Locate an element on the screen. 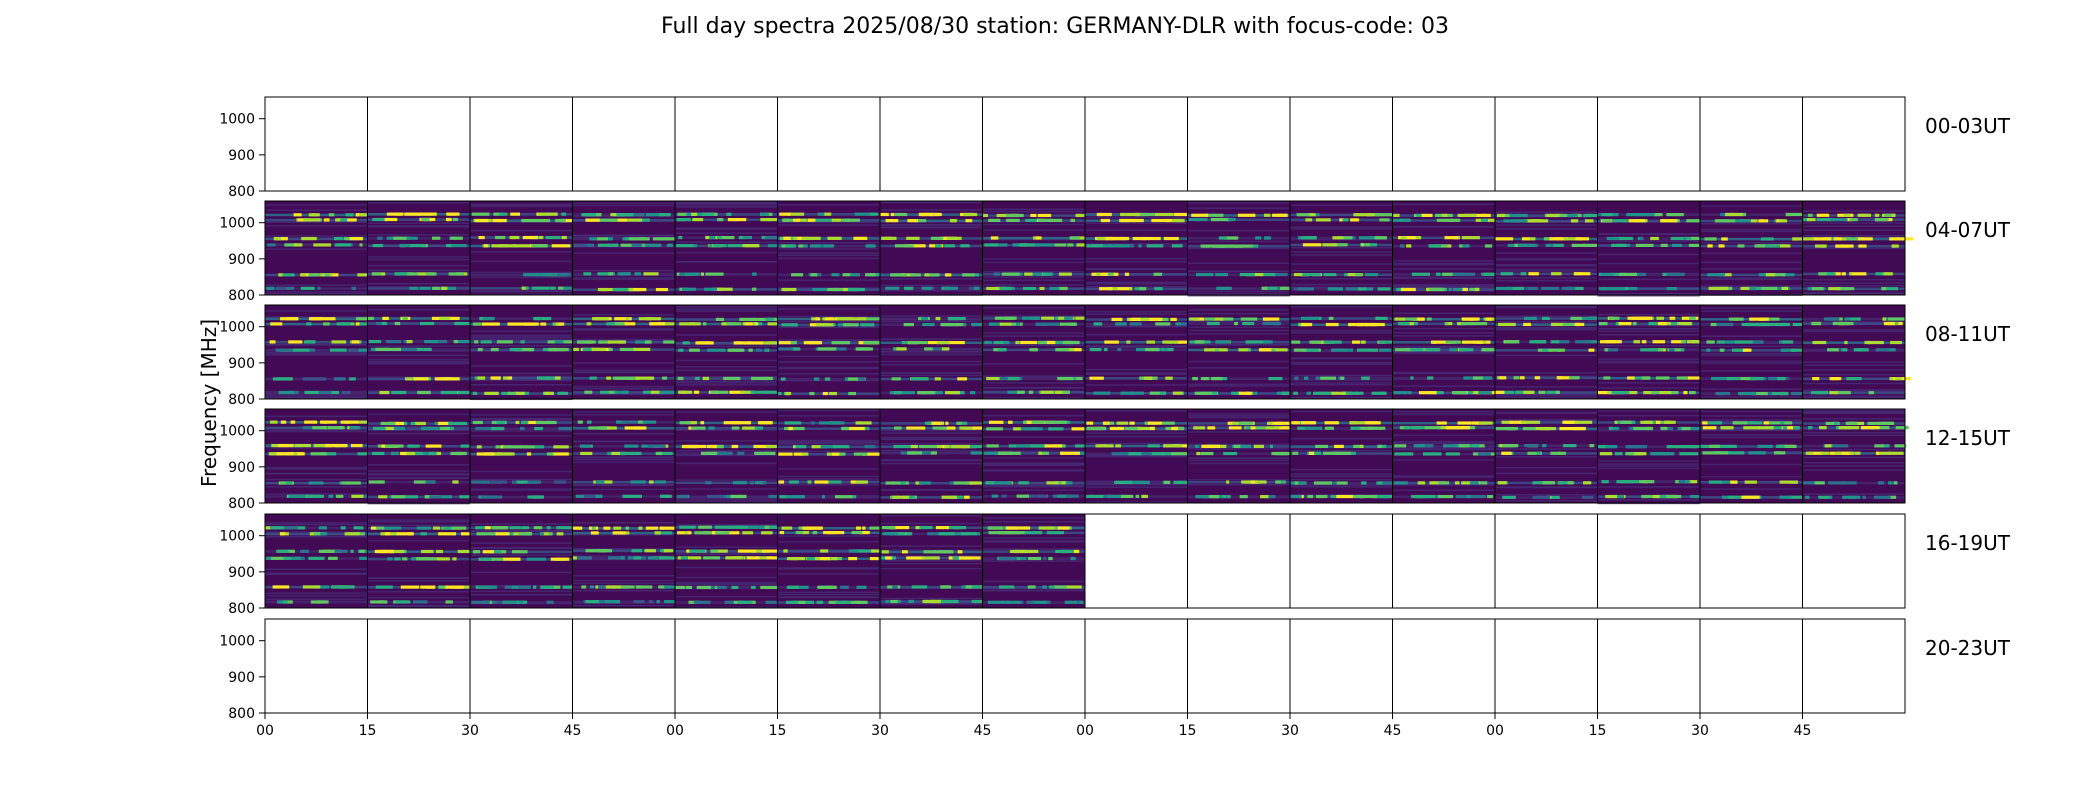 Image resolution: width=2100 pixels, height=800 pixels. x-axis-ticks: 00 15 30 45 00 15 30 45 00 15 30 45 00 15 30 45 is located at coordinates (1033, 726).